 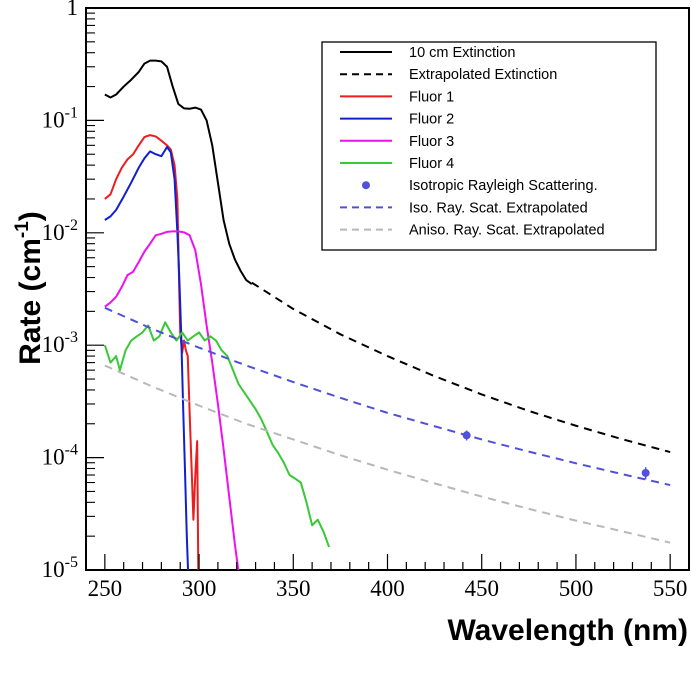 I want to click on x-tick-label: 250, so click(x=105, y=588).